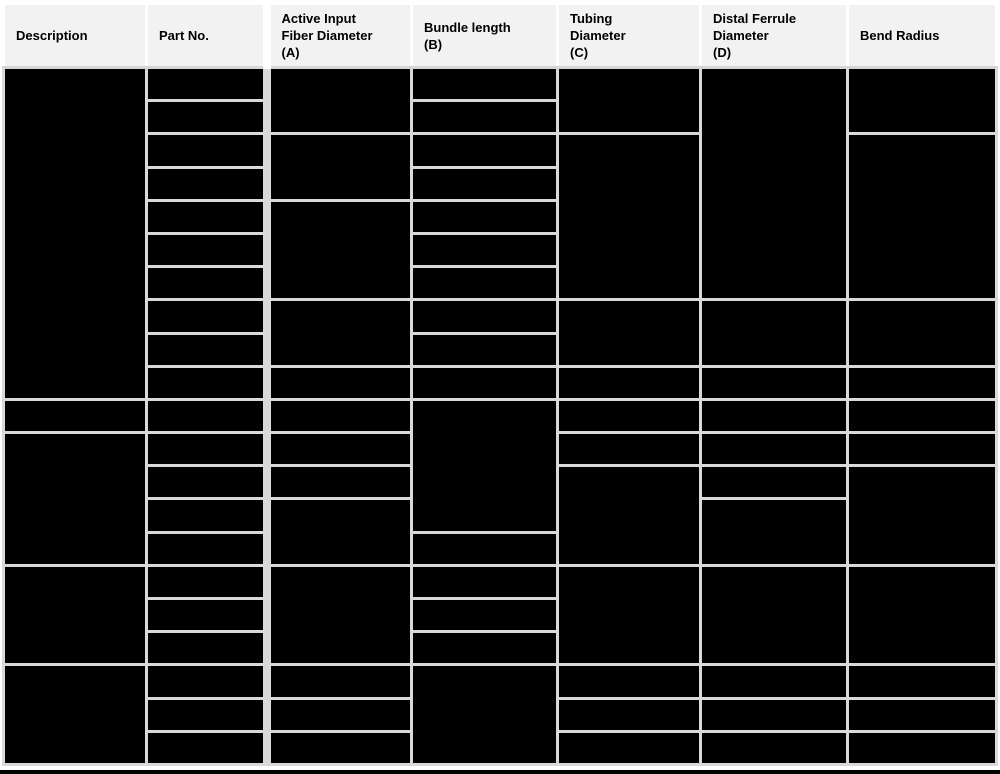  I want to click on col-header-bend-radius: Bend Radius, so click(922, 35).